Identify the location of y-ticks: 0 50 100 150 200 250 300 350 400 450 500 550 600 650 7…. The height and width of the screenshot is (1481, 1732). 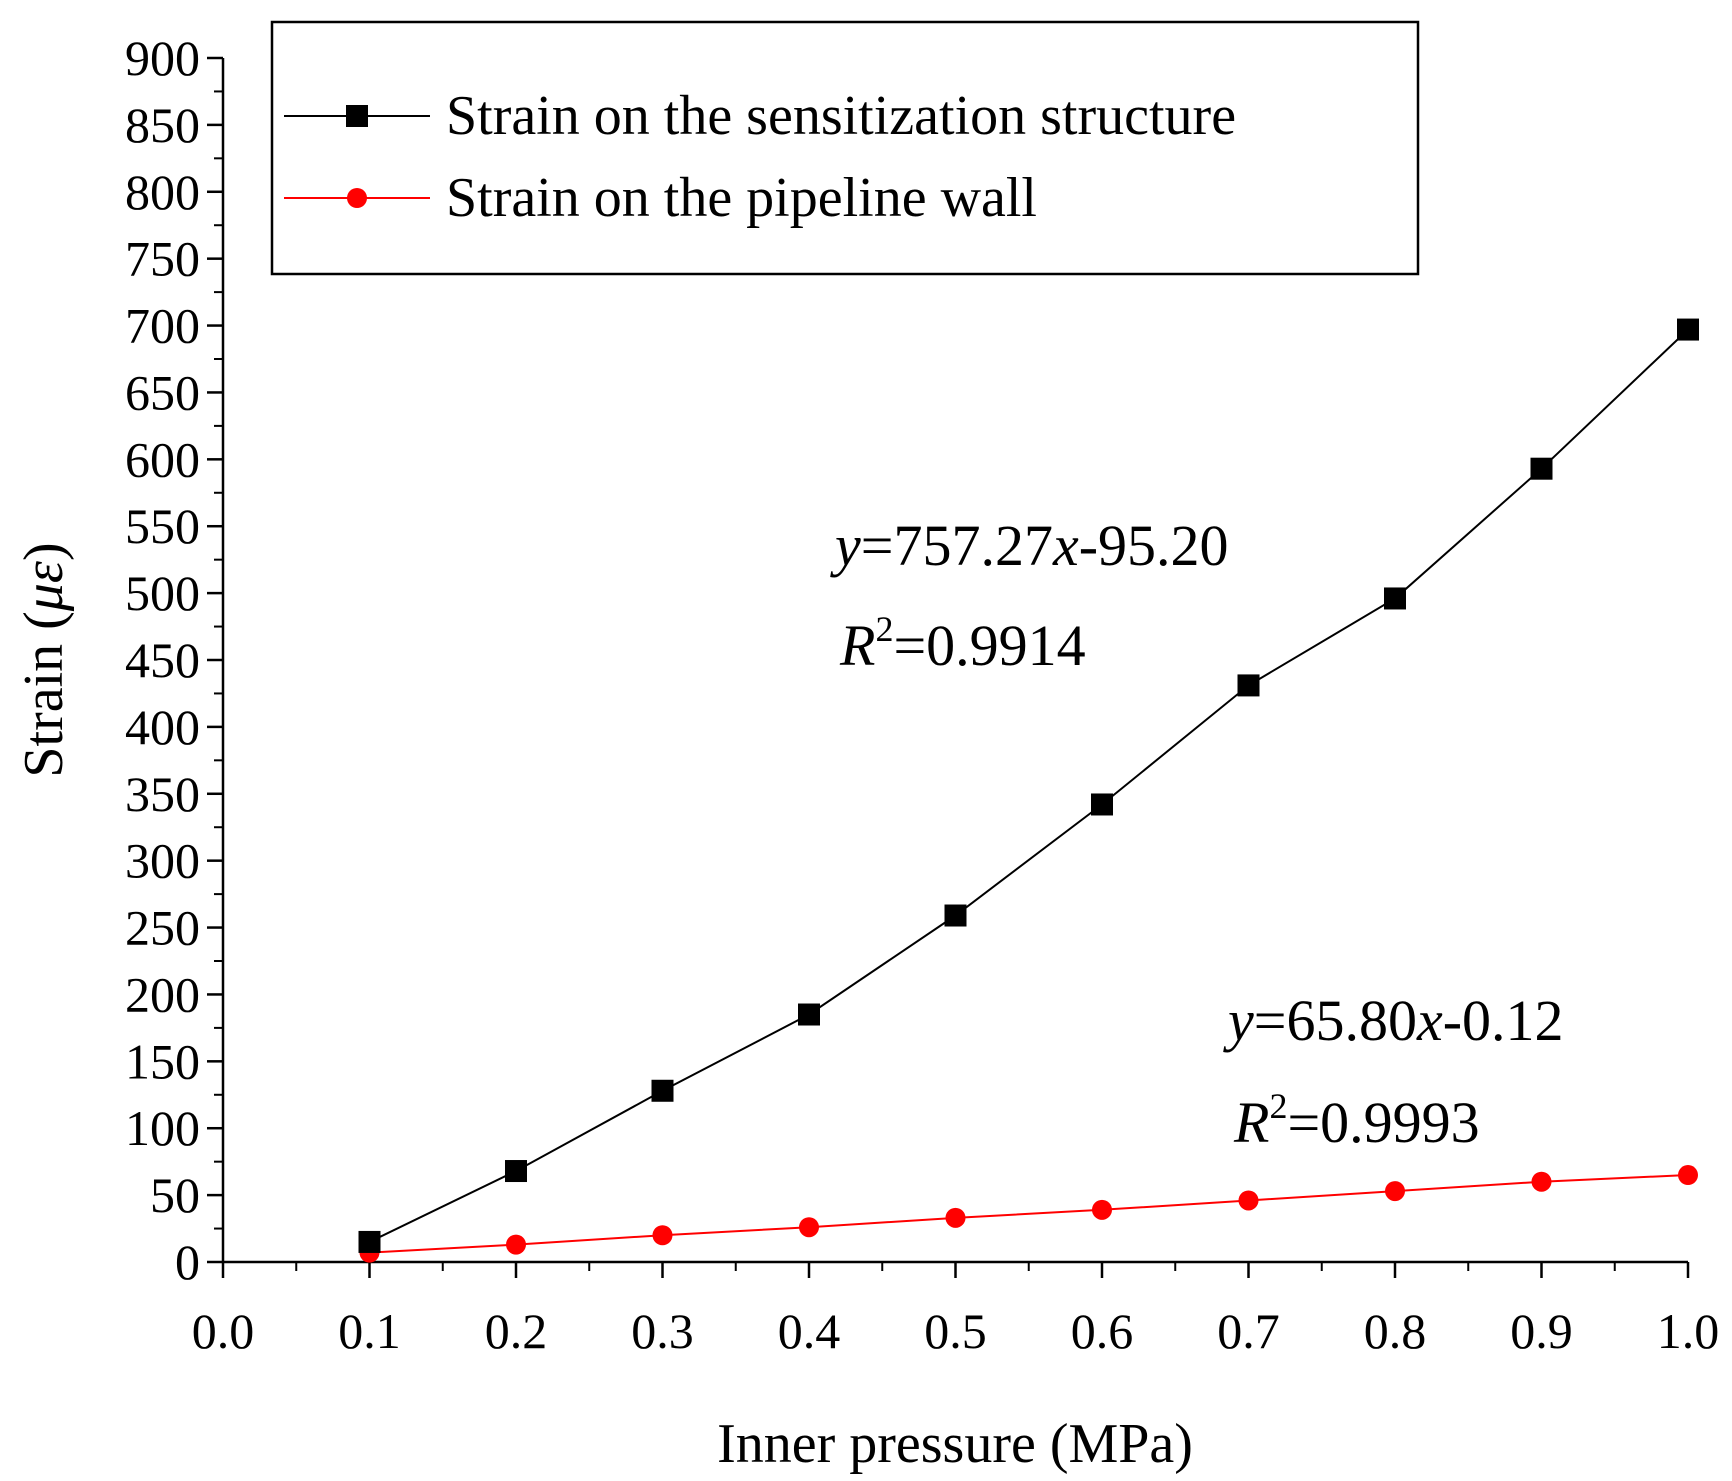
(174, 660).